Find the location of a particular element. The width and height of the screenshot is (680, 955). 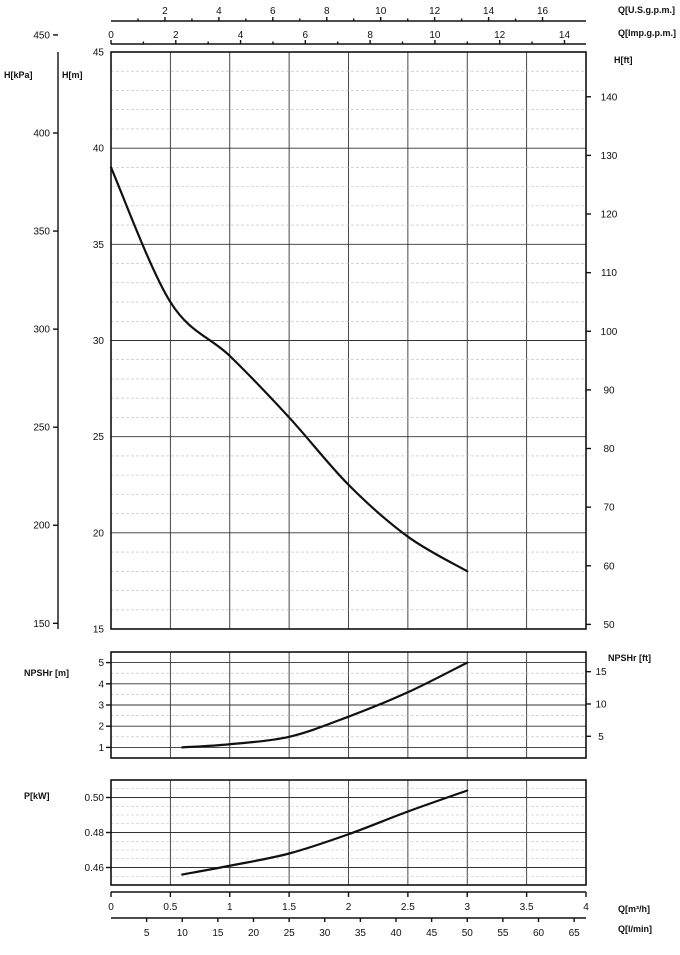

lmin-tick-label: 5 is located at coordinates (147, 933).